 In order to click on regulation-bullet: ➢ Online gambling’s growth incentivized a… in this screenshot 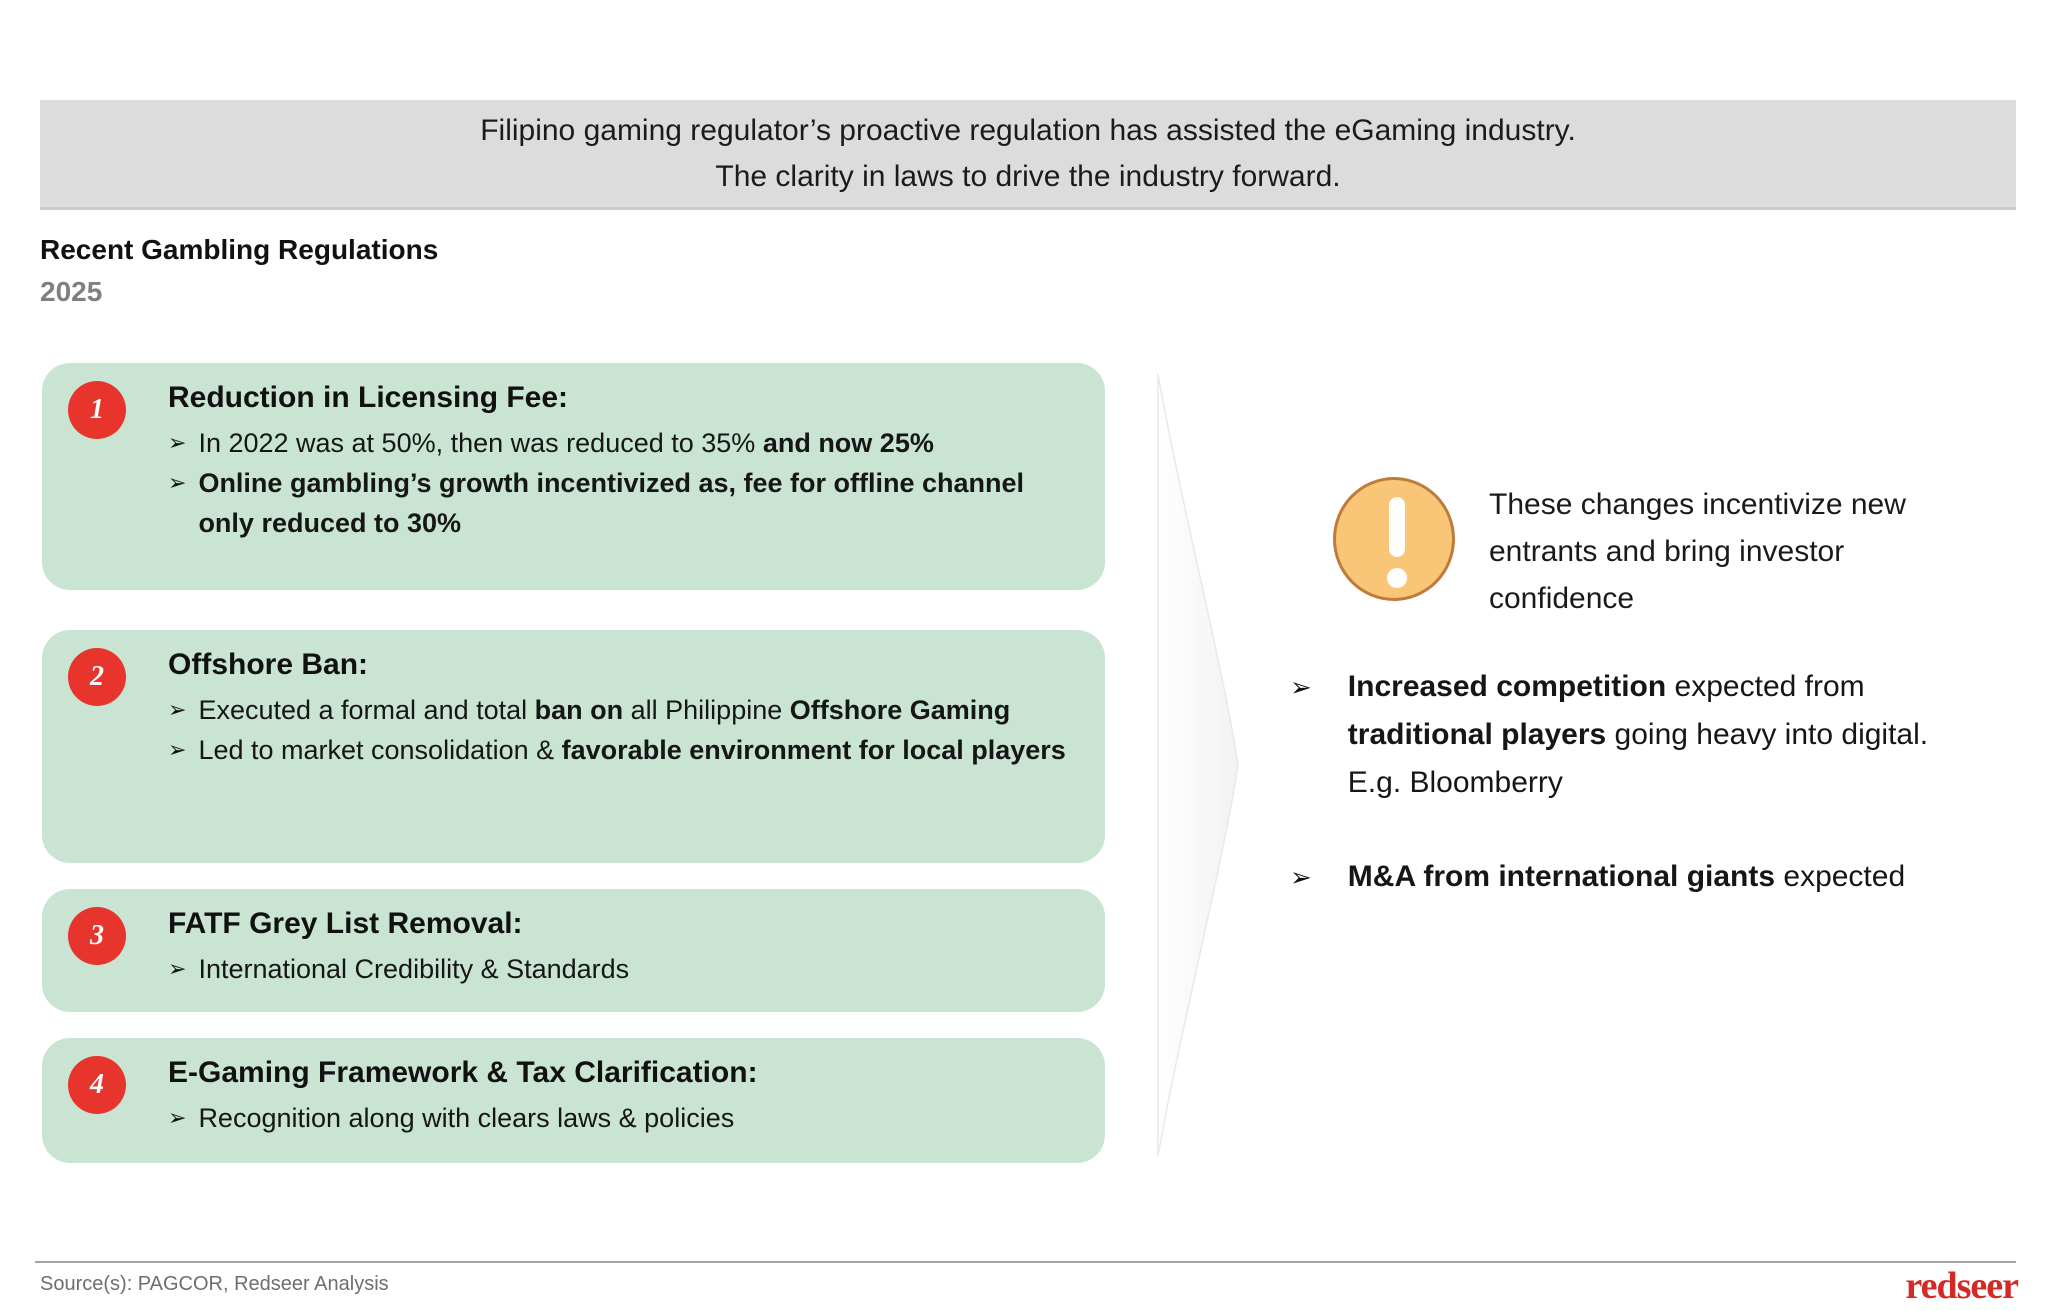, I will do `click(622, 503)`.